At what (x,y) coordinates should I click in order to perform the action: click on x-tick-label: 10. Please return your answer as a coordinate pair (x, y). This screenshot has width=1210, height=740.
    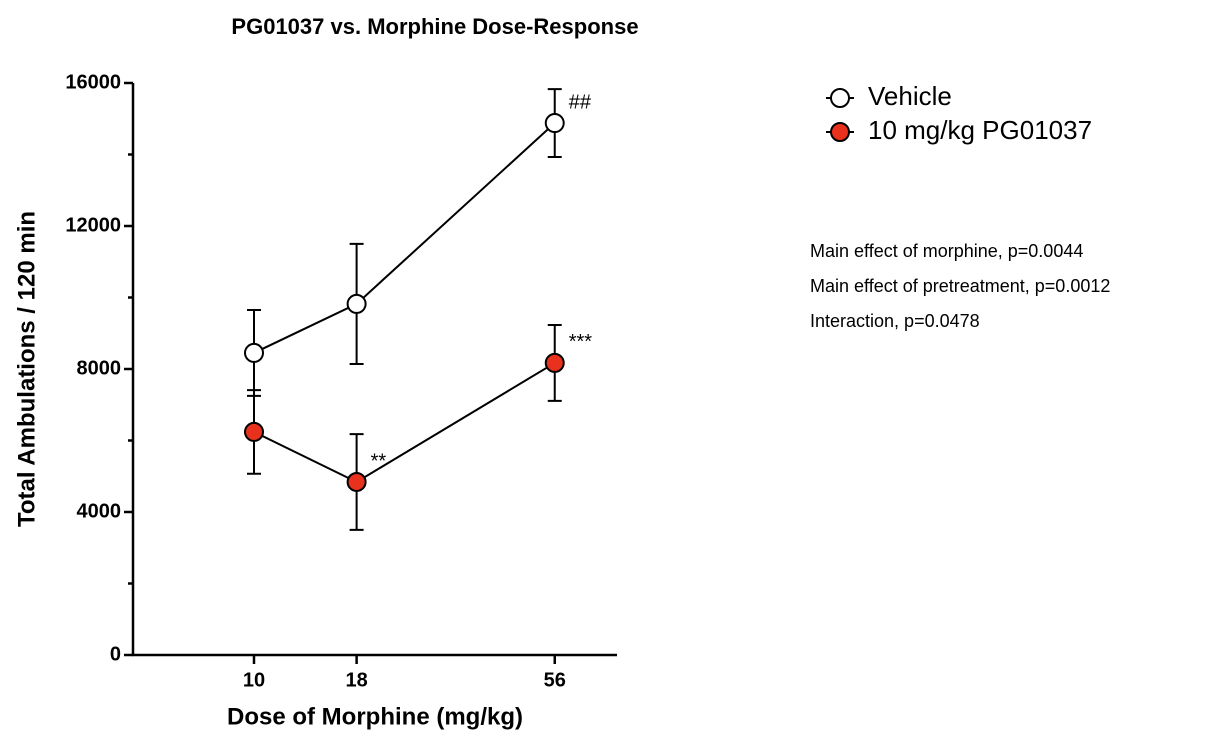
    Looking at the image, I should click on (254, 680).